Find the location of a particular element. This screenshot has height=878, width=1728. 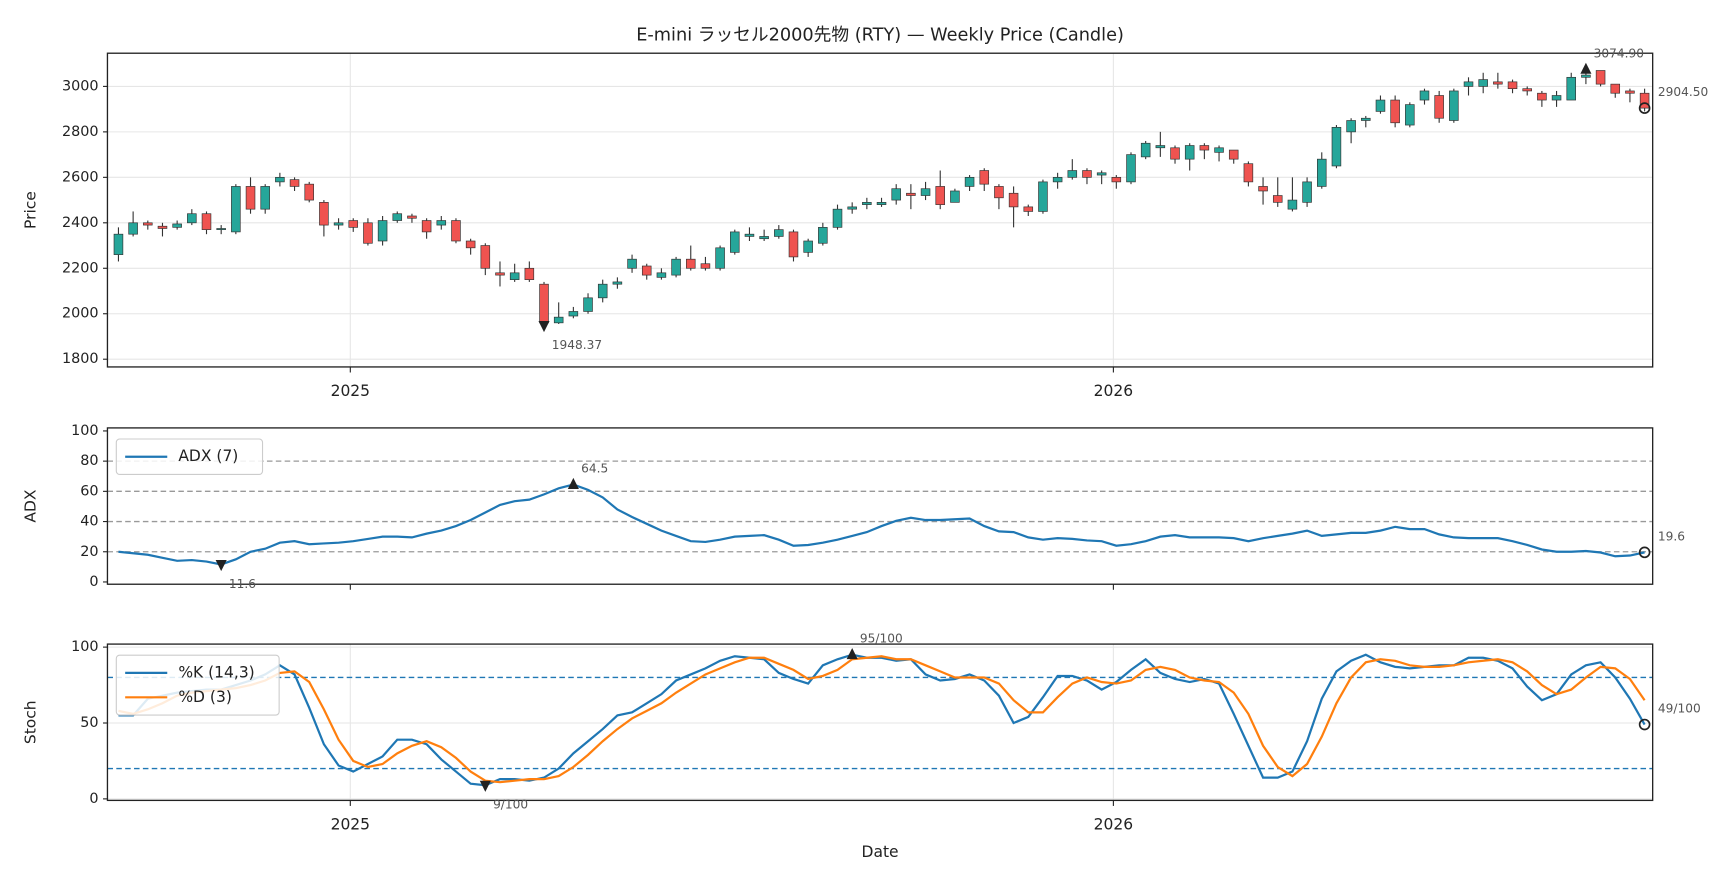

y-tick-label: 3000 is located at coordinates (80, 86).